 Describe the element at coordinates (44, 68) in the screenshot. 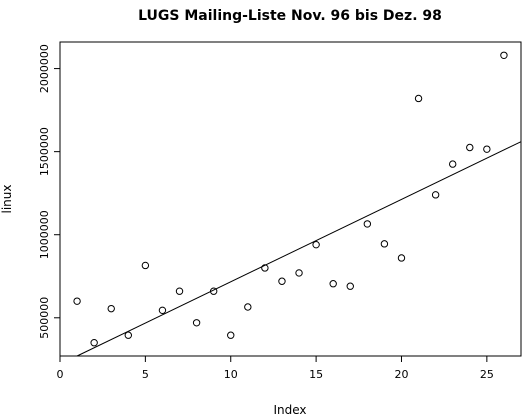

I see `y-tick-label: 2000000` at that location.